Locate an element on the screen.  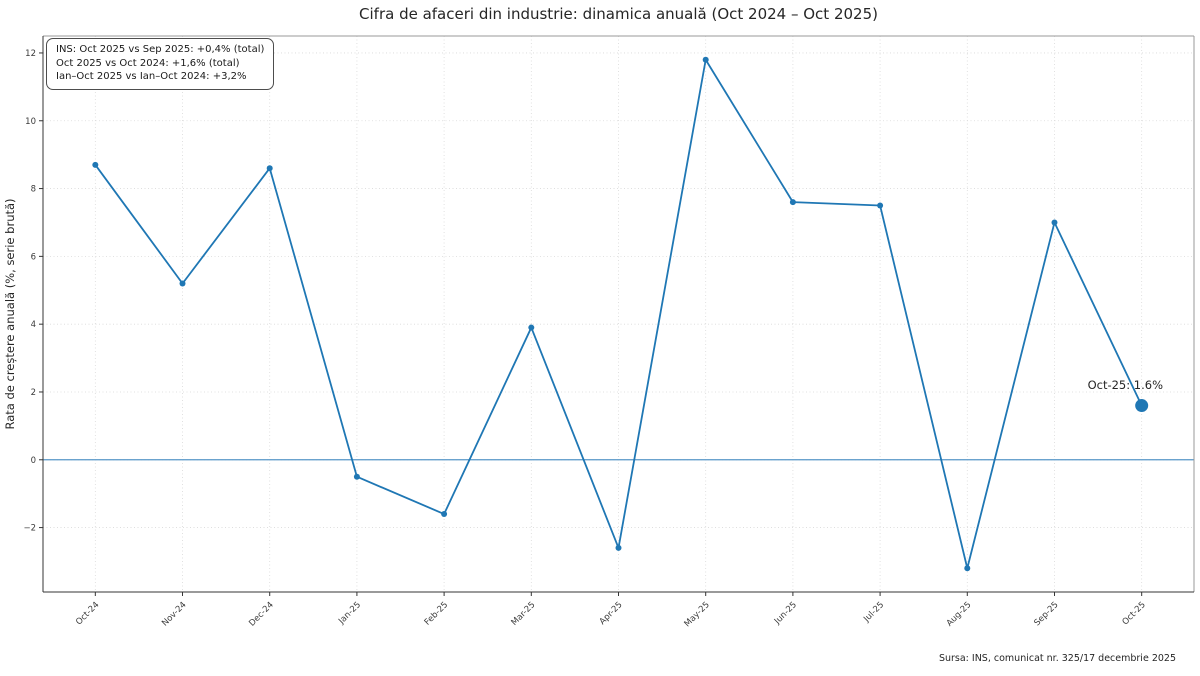
y-tick-label: 2 is located at coordinates (33, 393).